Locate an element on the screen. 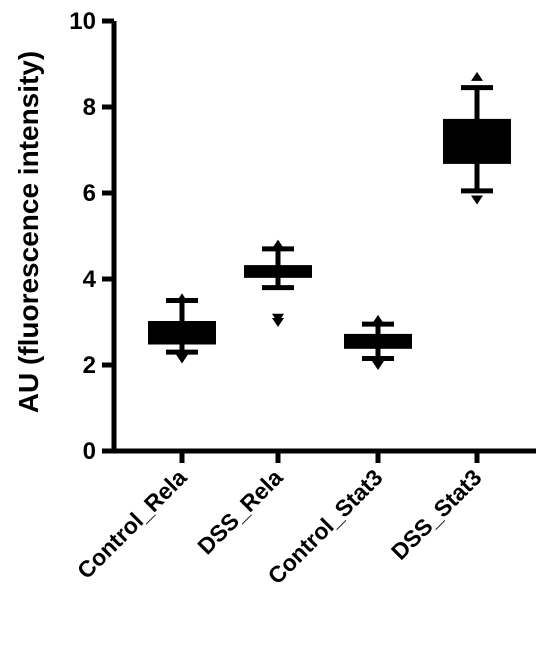 The width and height of the screenshot is (552, 650). y-tick-label: 8 is located at coordinates (89, 107).